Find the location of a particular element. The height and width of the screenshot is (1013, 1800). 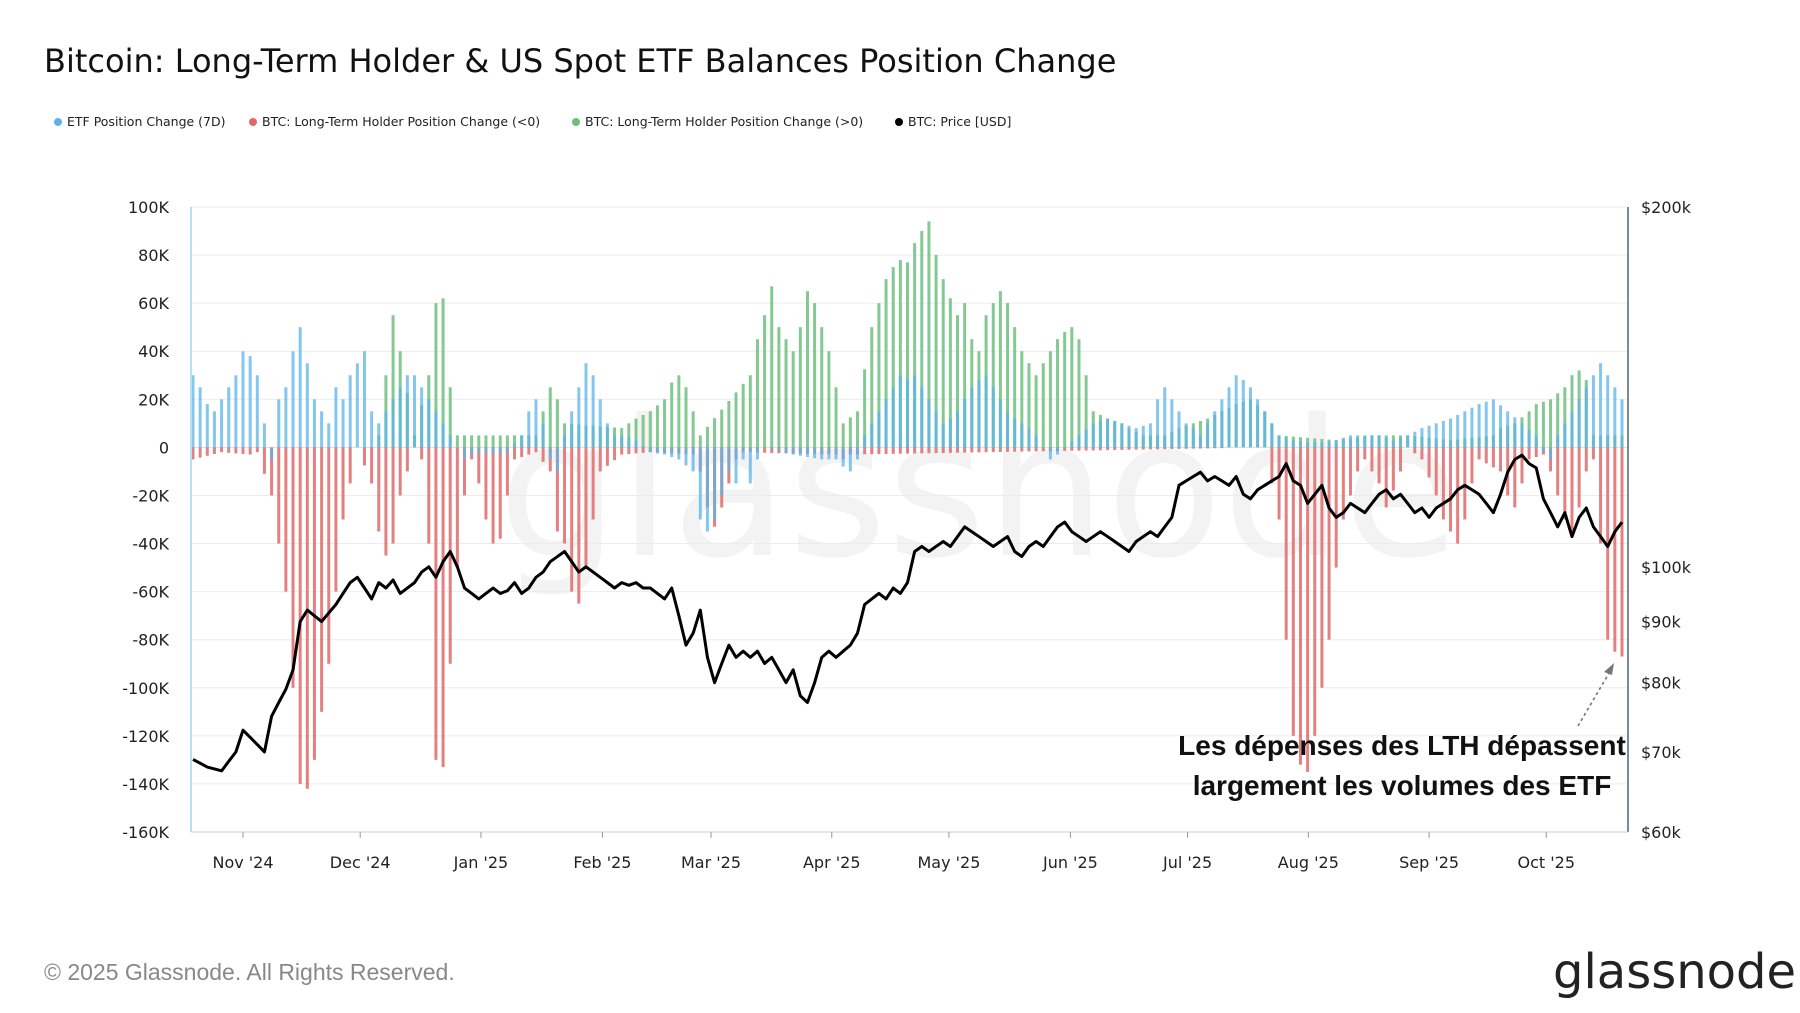

copyright: © 2025 Glassnode. All Rights Reserved. is located at coordinates (249, 972).